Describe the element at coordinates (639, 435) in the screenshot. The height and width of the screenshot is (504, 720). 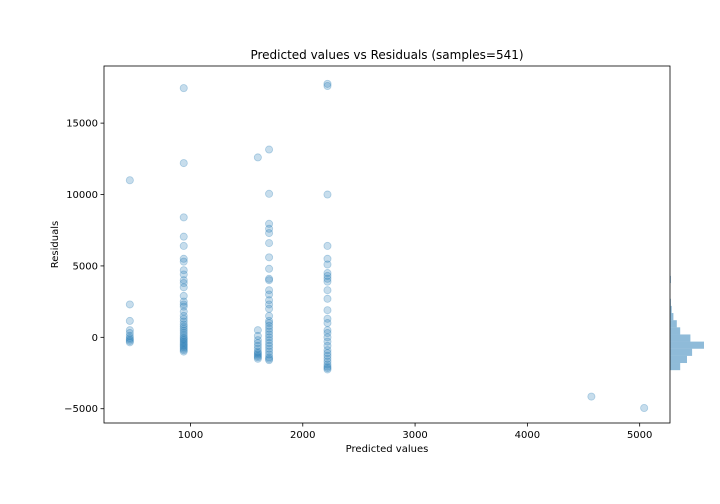
I see `x-tick-label: 5000` at that location.